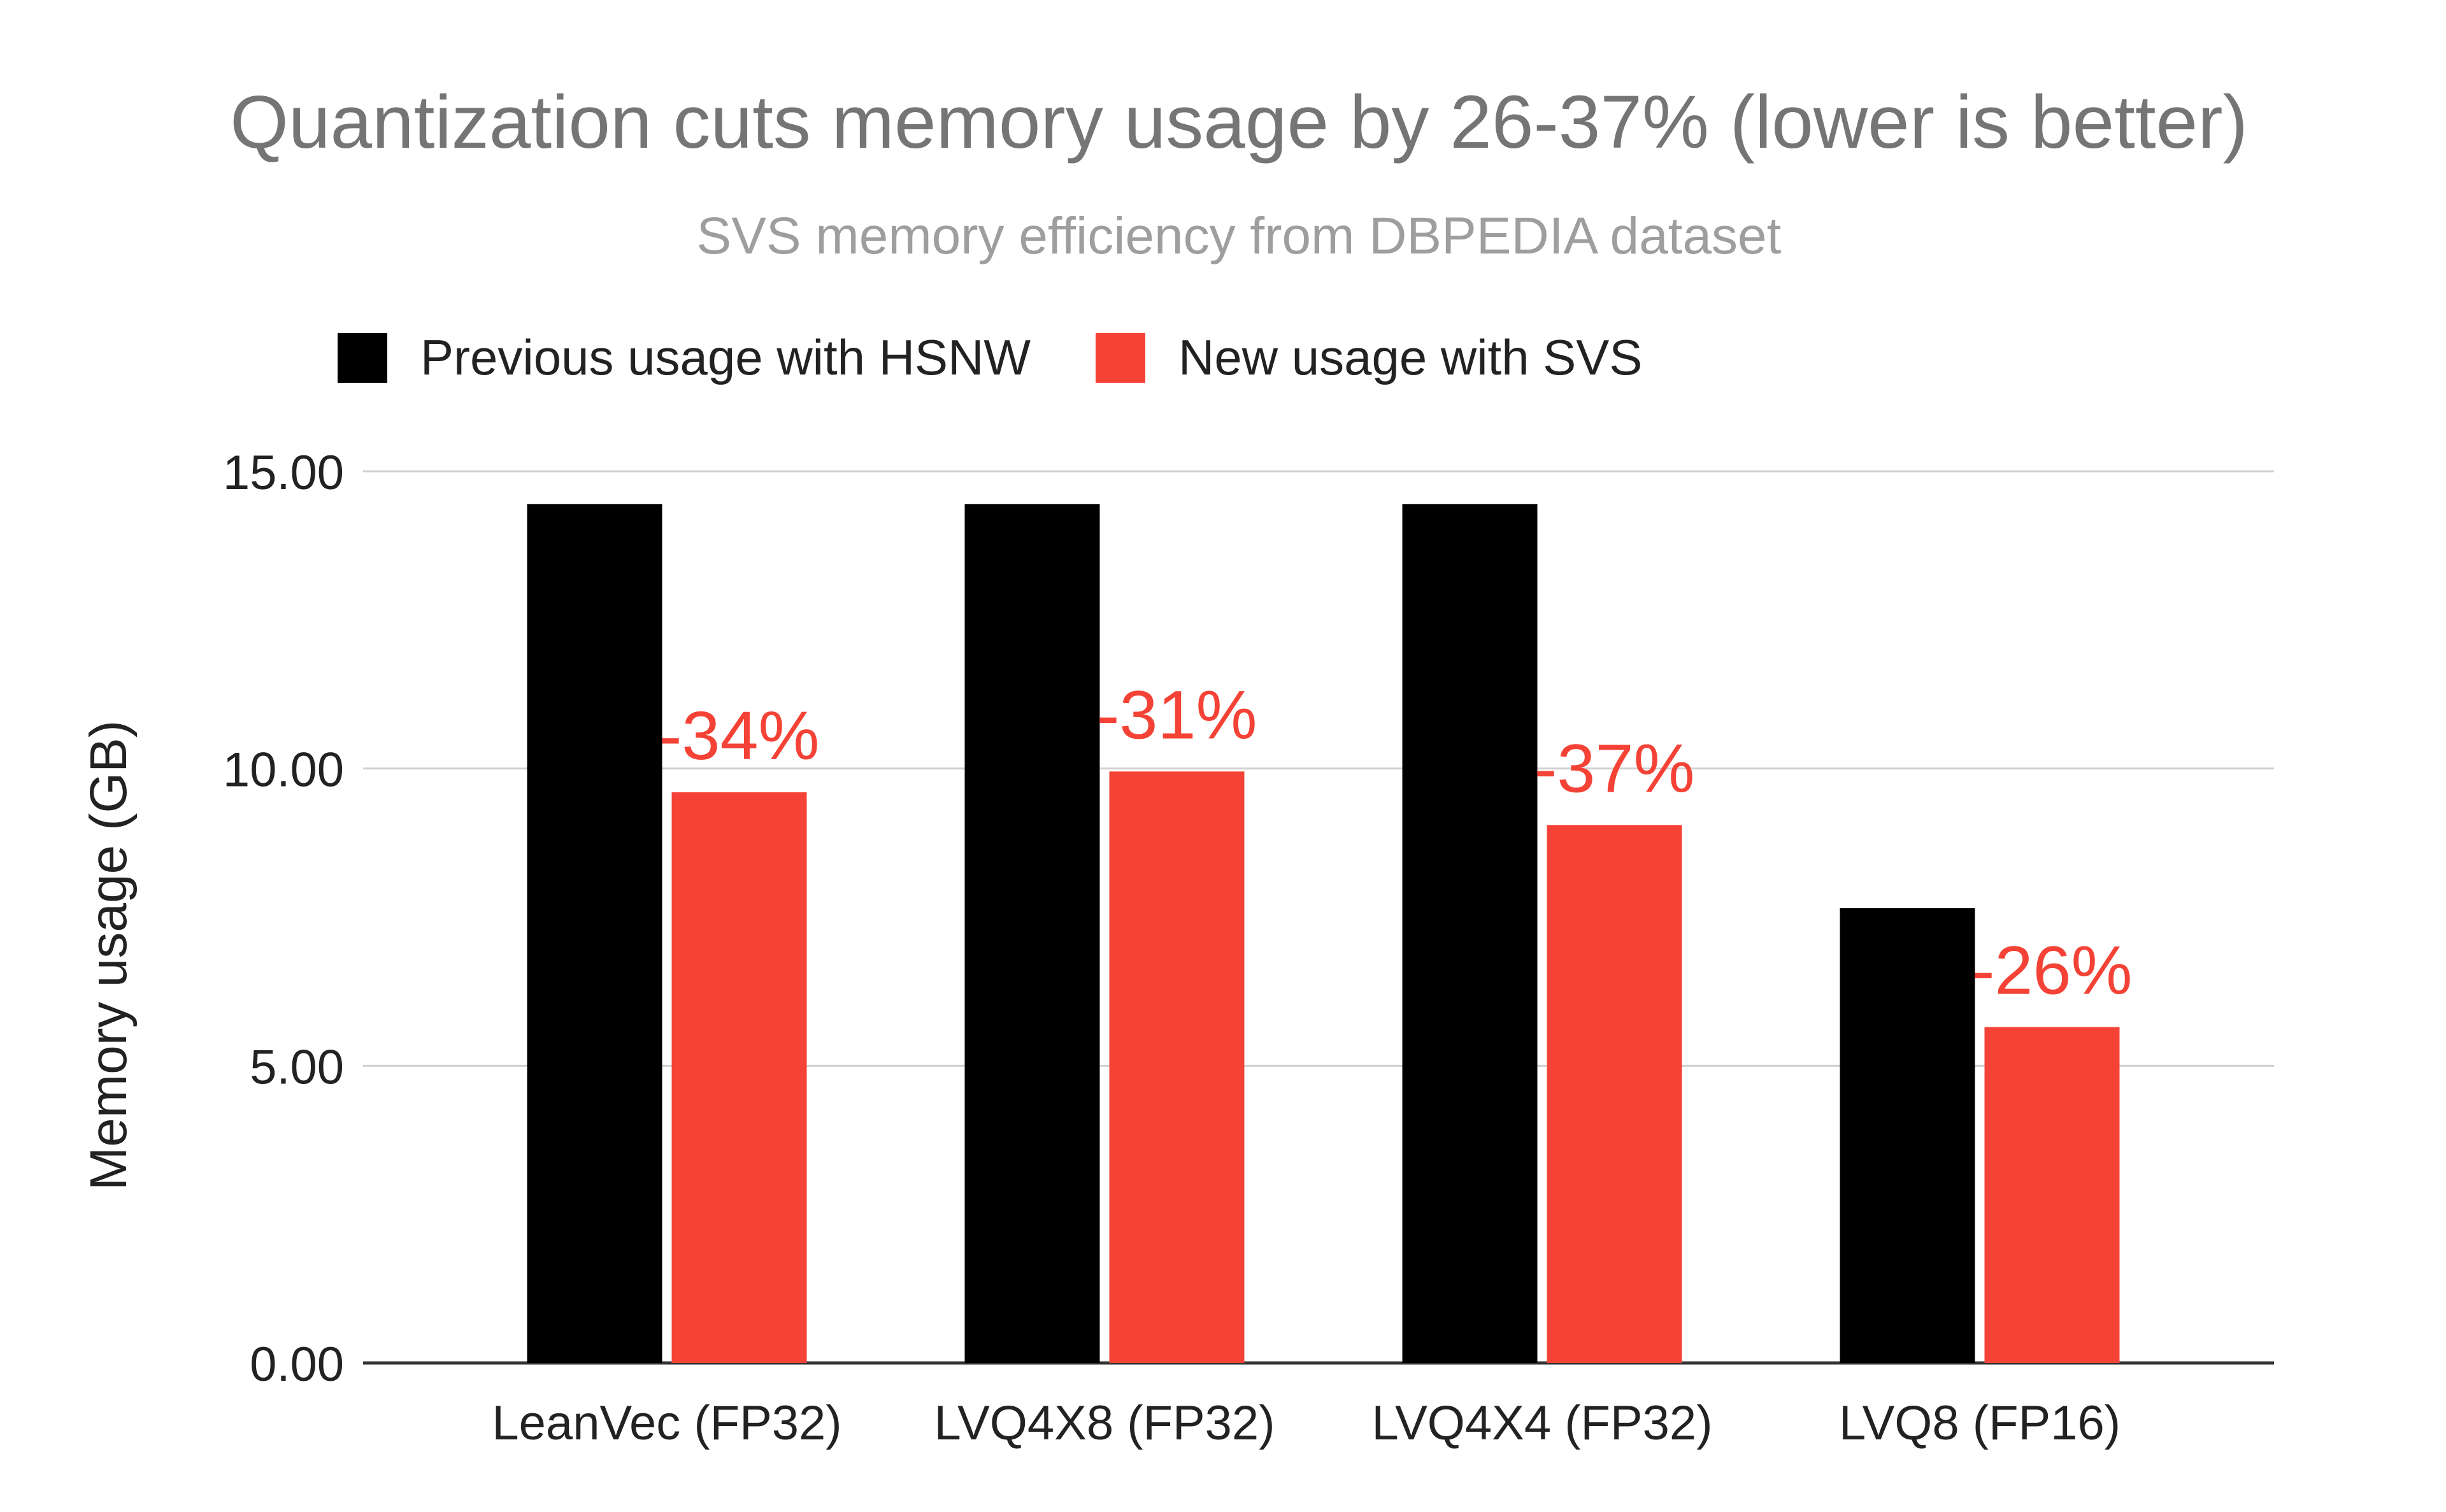 This screenshot has height=1512, width=2446. I want to click on x-tick-label: LVQ4X4 (FP32), so click(1541, 1423).